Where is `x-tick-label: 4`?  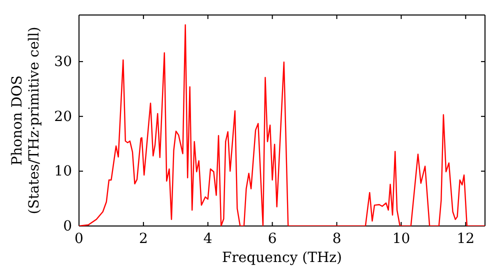 x-tick-label: 4 is located at coordinates (207, 238).